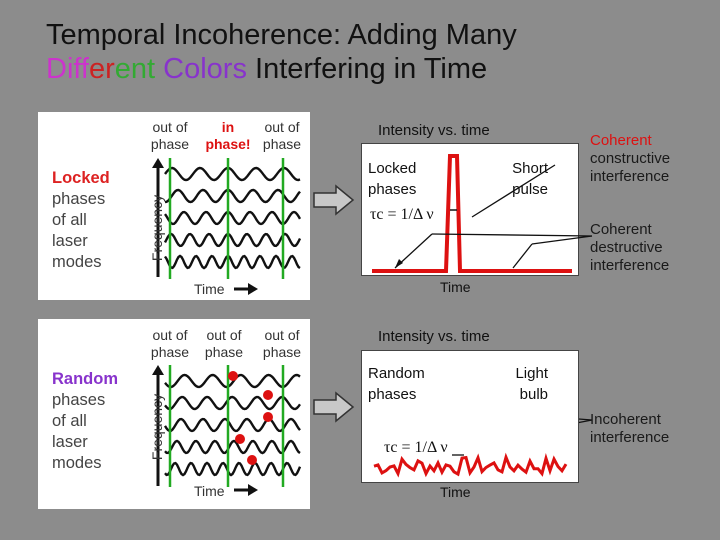  What do you see at coordinates (630, 428) in the screenshot?
I see `incoherent-note: Incoherent interference` at bounding box center [630, 428].